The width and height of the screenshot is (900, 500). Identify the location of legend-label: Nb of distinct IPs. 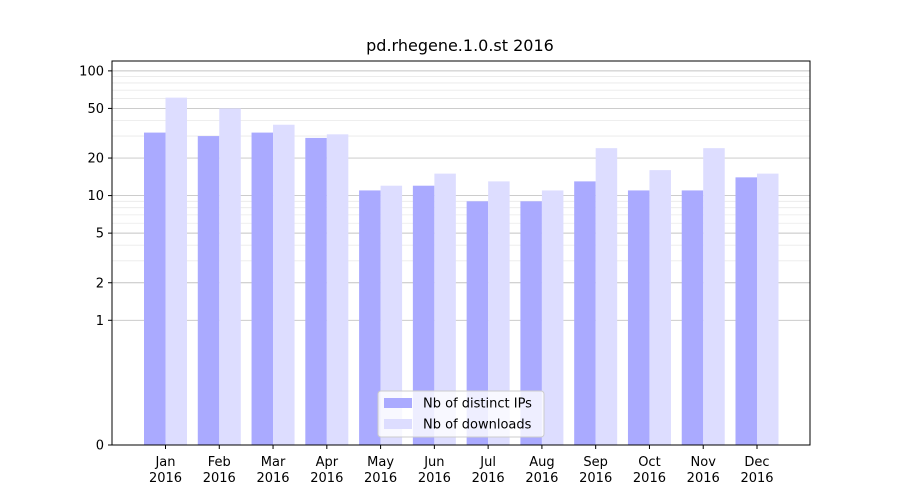
(477, 404).